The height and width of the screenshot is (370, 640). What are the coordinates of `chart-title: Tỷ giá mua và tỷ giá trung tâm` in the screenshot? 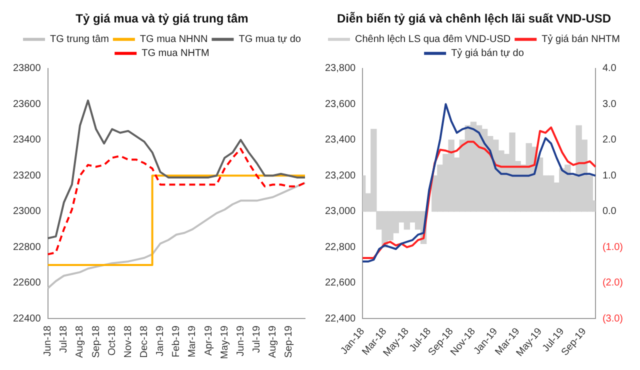 It's located at (162, 19).